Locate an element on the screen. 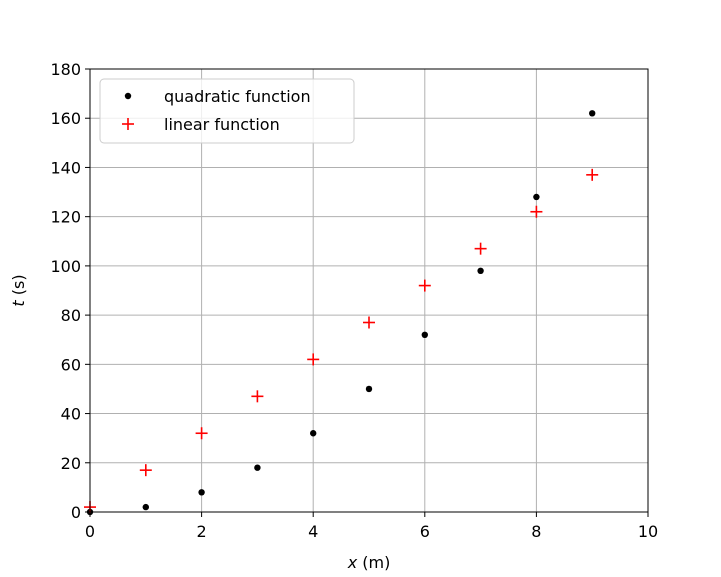  x-tick-label: 2 is located at coordinates (202, 531).